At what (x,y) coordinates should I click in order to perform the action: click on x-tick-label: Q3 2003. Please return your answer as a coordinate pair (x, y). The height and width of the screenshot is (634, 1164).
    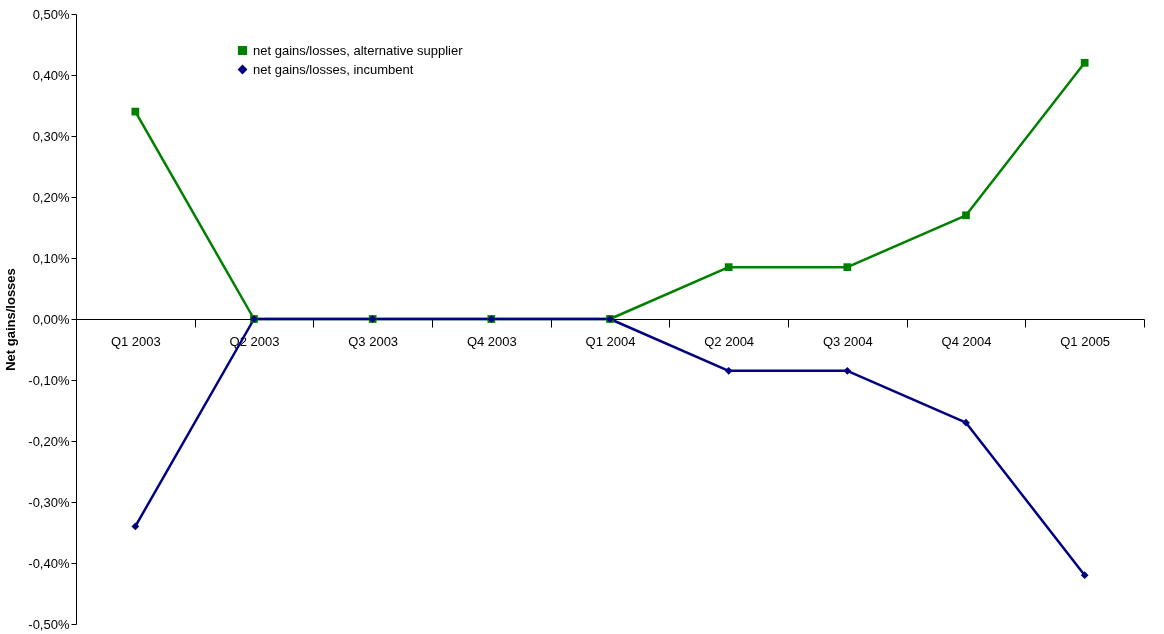
    Looking at the image, I should click on (373, 341).